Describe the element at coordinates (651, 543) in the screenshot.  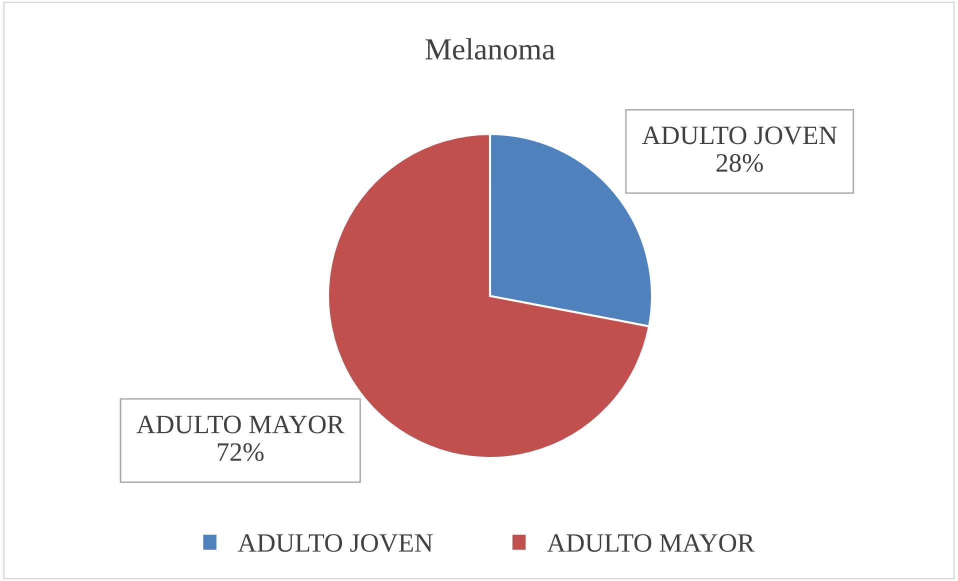
I see `legend-label: ADULTO MAYOR` at that location.